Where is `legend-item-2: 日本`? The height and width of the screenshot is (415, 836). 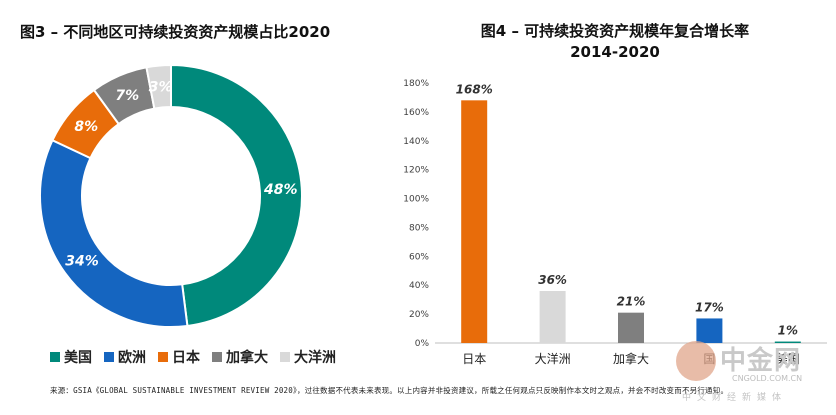 legend-item-2: 日本 is located at coordinates (179, 357).